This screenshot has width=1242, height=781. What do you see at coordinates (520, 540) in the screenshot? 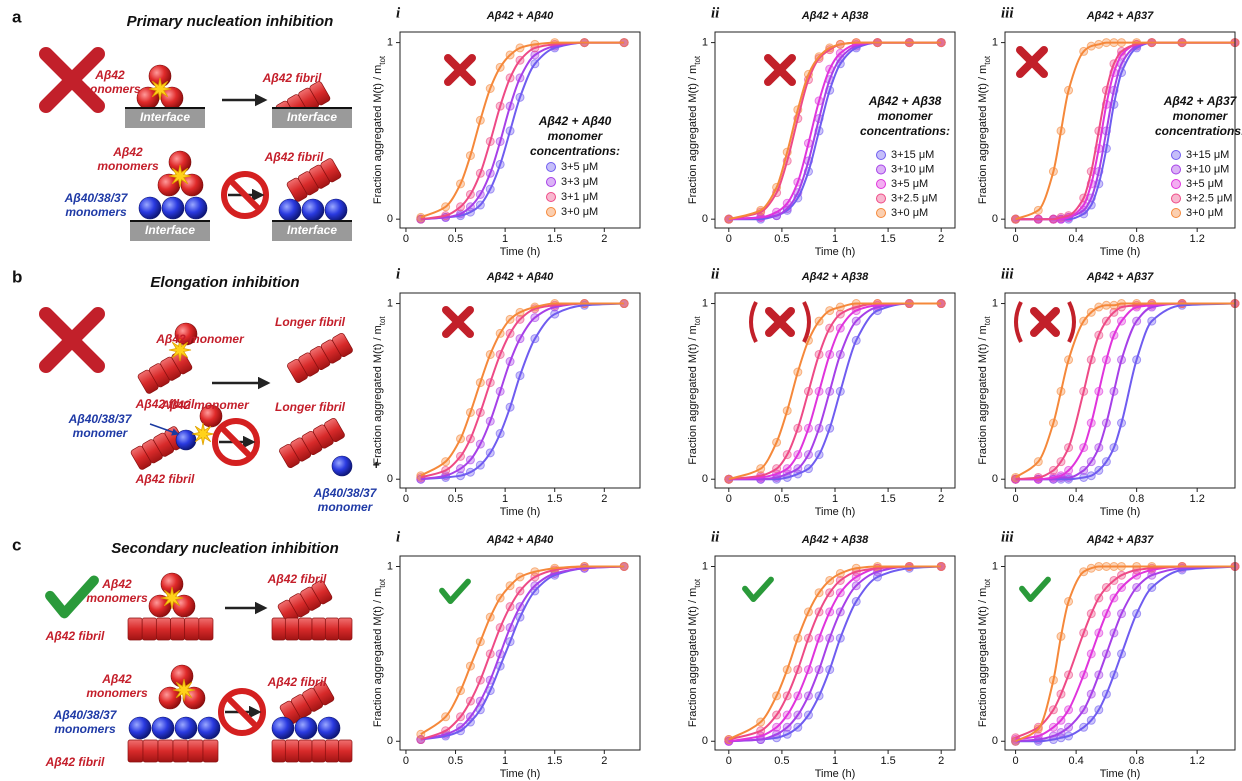
I see `chart-title: Aβ42 + Aβ40` at bounding box center [520, 540].